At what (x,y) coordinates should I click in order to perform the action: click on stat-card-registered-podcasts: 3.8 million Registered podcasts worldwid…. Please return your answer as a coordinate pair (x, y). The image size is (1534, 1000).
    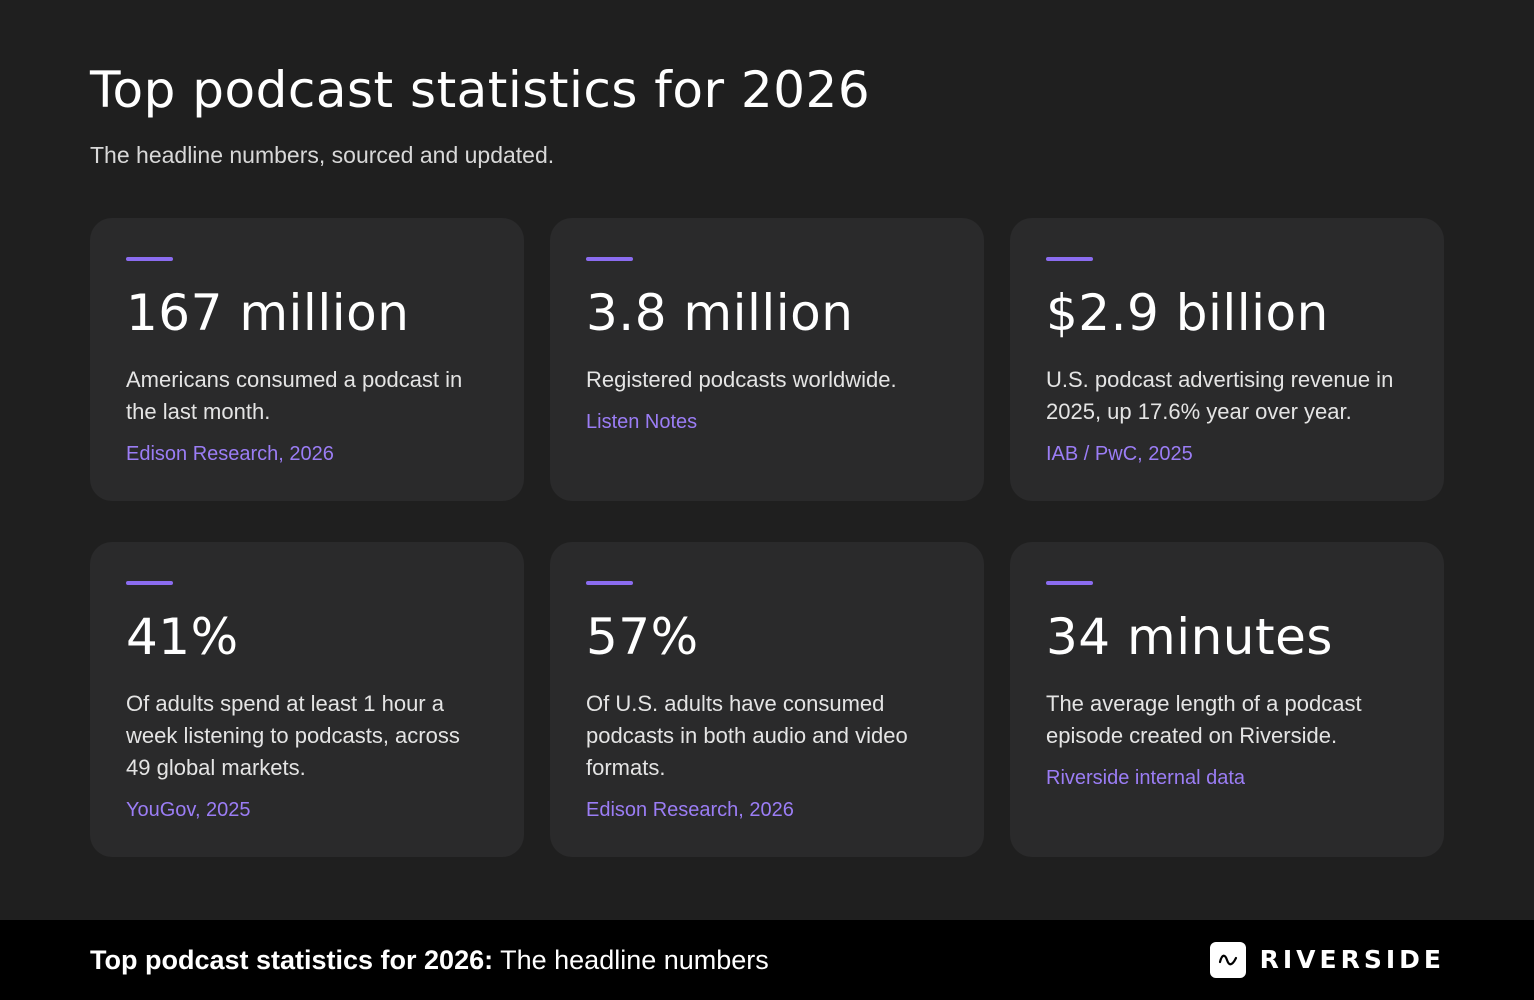
    Looking at the image, I should click on (767, 359).